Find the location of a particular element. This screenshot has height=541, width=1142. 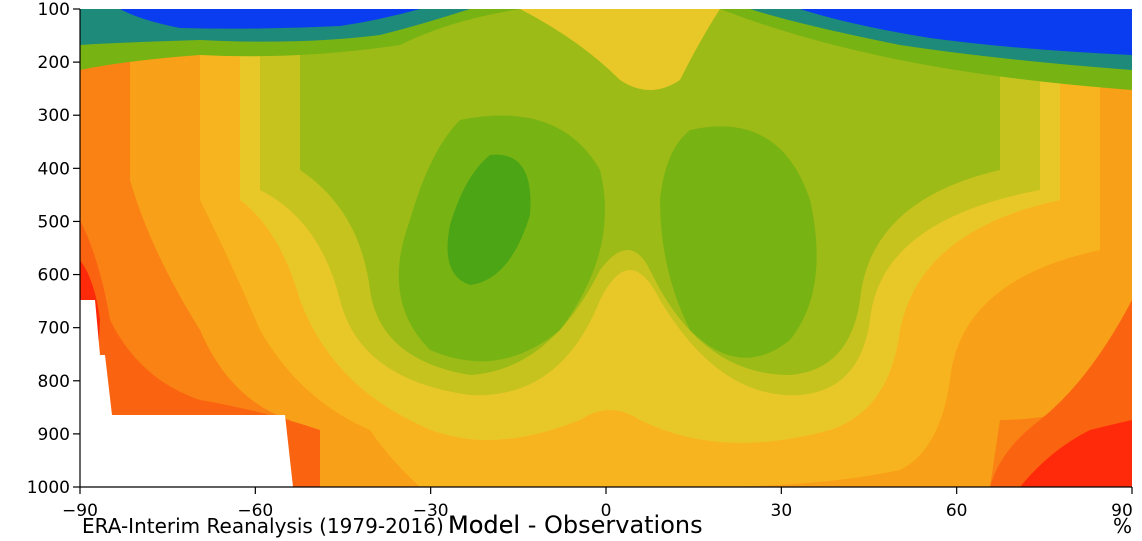

x-tick-label: −30 is located at coordinates (431, 511).